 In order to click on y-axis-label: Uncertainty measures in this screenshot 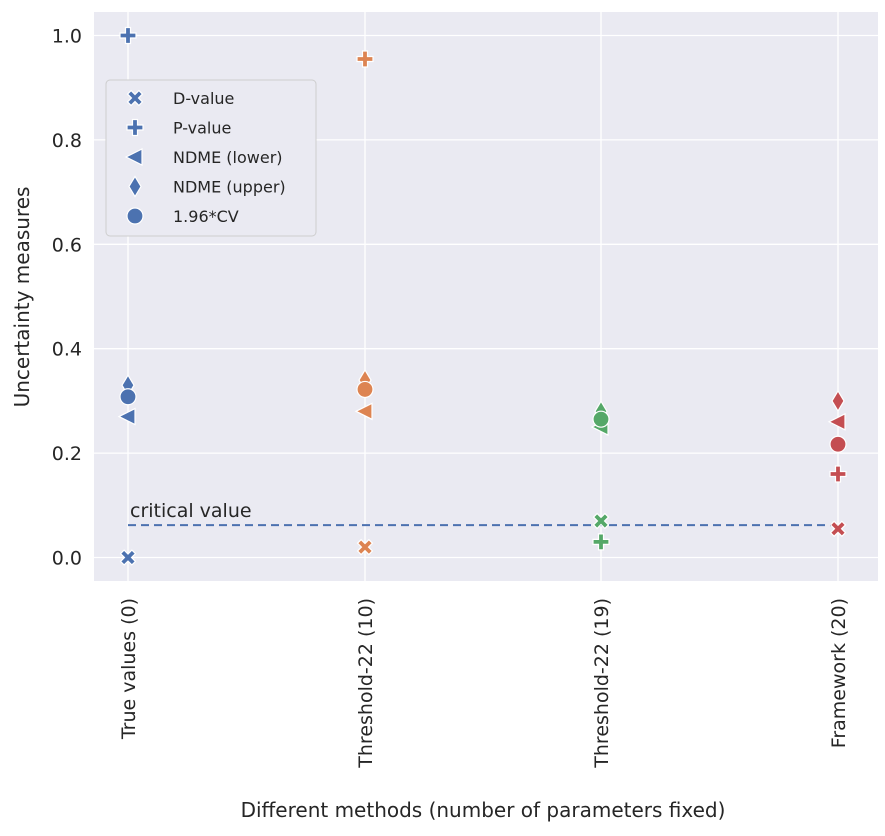, I will do `click(22, 297)`.